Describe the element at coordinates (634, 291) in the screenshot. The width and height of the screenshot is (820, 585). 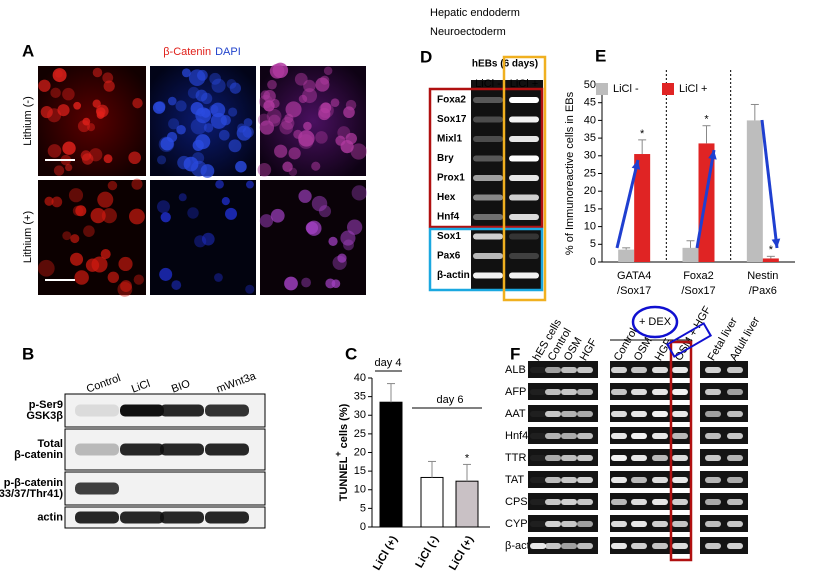
I see `x-tick-label: /Sox17` at that location.